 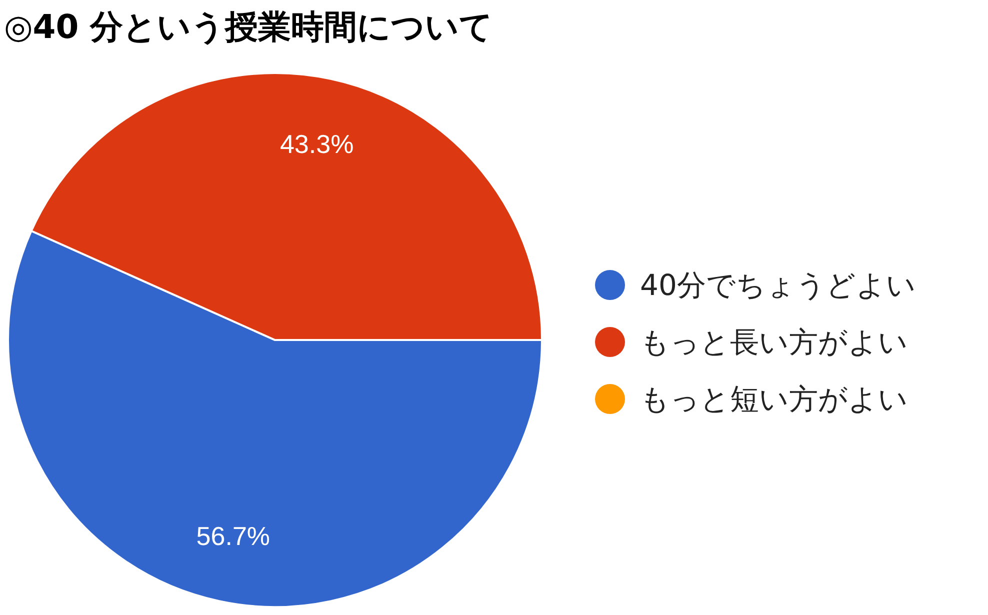 What do you see at coordinates (774, 399) in the screenshot?
I see `legend-label: もっと短い方がよい` at bounding box center [774, 399].